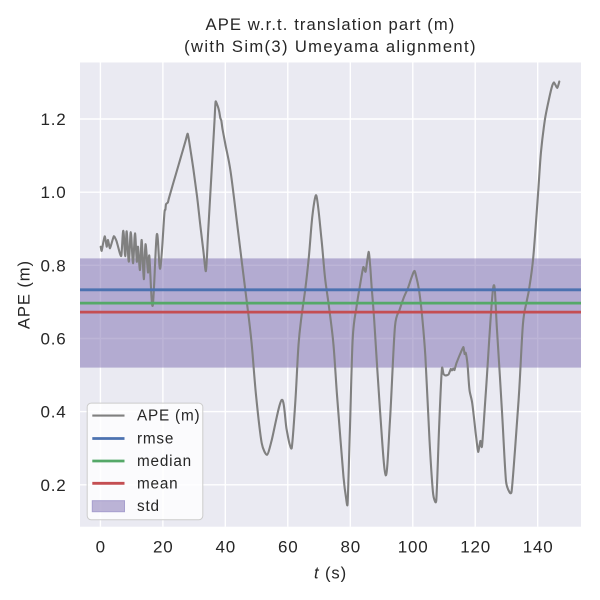 The width and height of the screenshot is (600, 600). What do you see at coordinates (475, 547) in the screenshot?
I see `svg-text: 120` at bounding box center [475, 547].